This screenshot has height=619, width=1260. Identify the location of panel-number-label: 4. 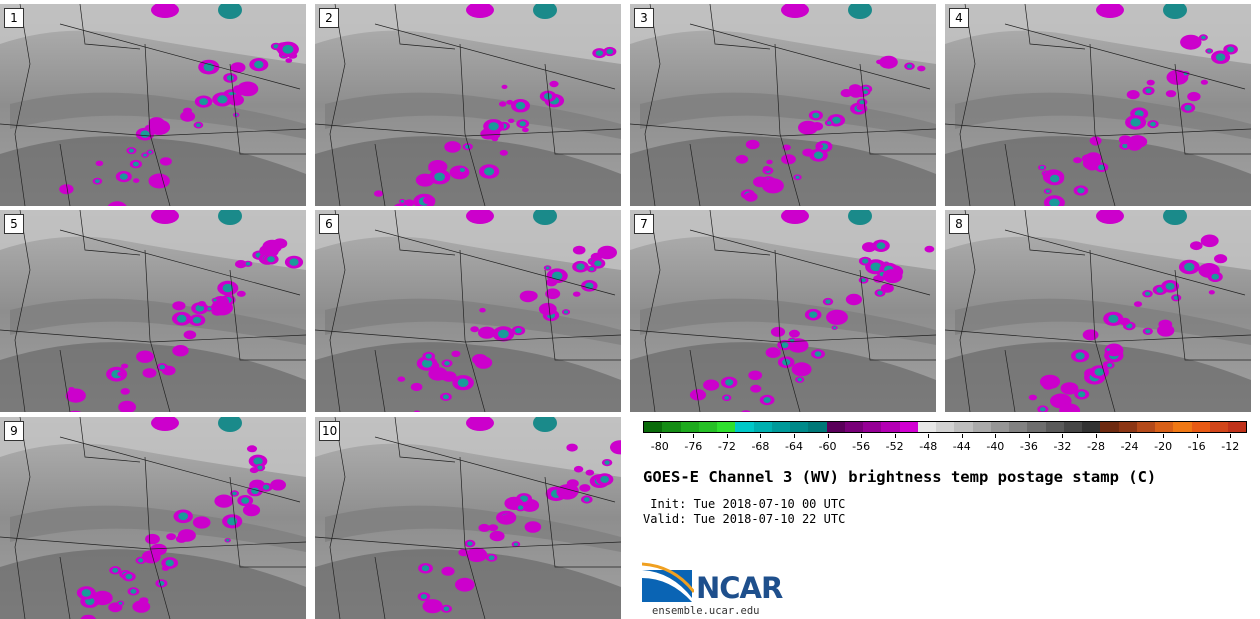
(959, 18).